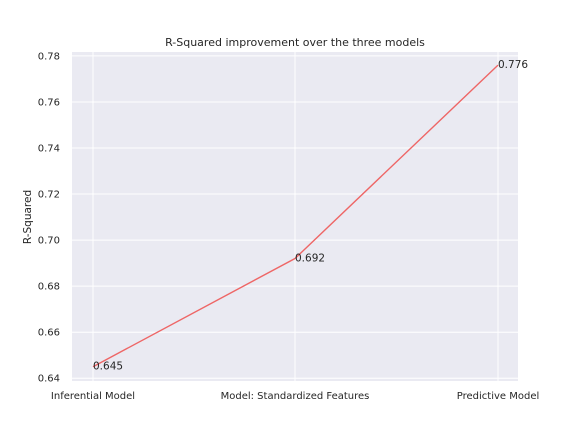  Describe the element at coordinates (93, 396) in the screenshot. I see `x-tick-label: Inferential Model` at that location.